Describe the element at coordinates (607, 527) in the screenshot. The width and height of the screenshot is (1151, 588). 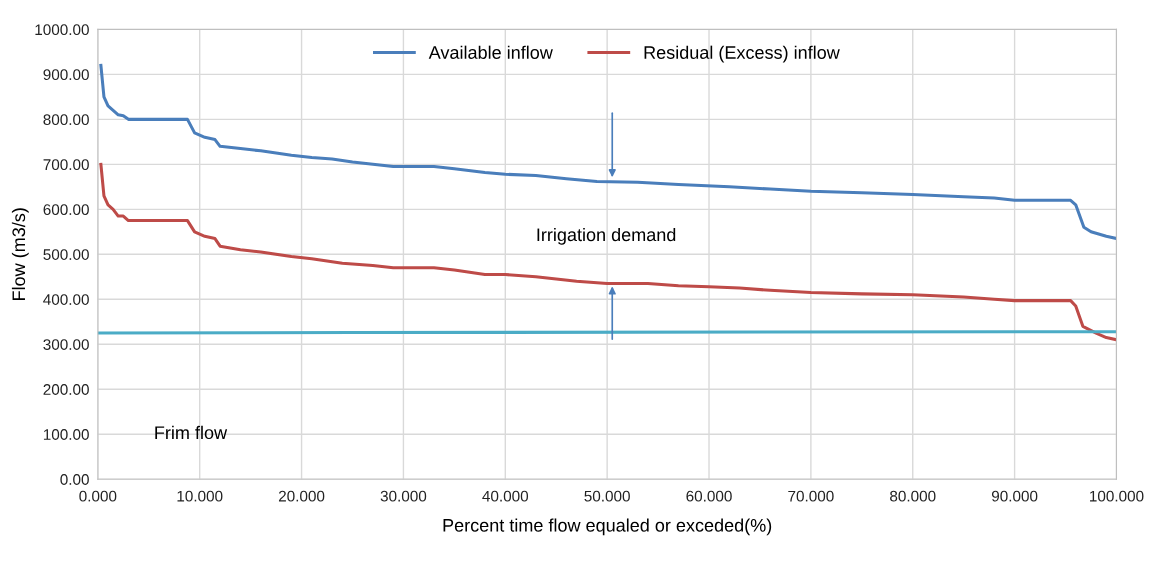
I see `x-axis-title: Percent time flow equaled or exceded(%)` at that location.